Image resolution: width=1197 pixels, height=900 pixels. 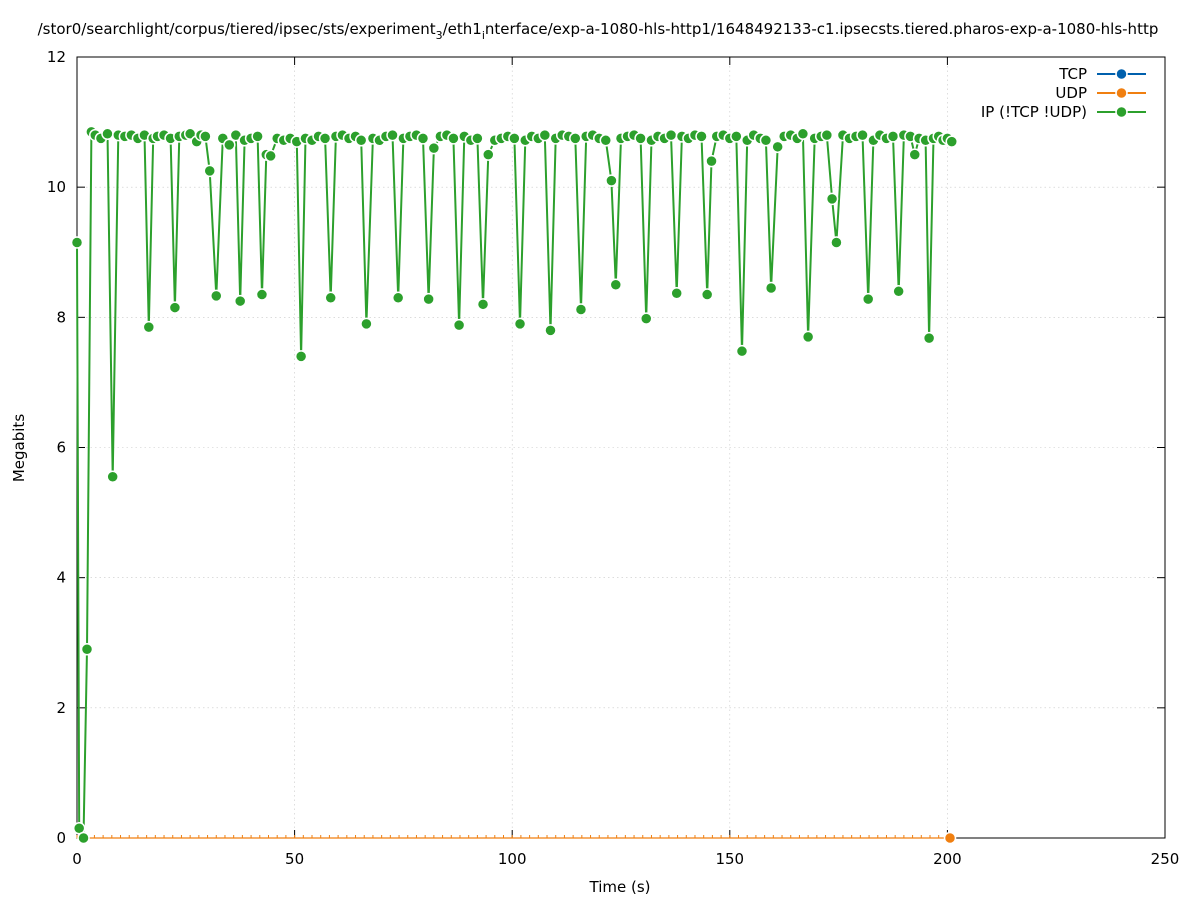 I want to click on x-tick-label: 200, so click(x=947, y=859).